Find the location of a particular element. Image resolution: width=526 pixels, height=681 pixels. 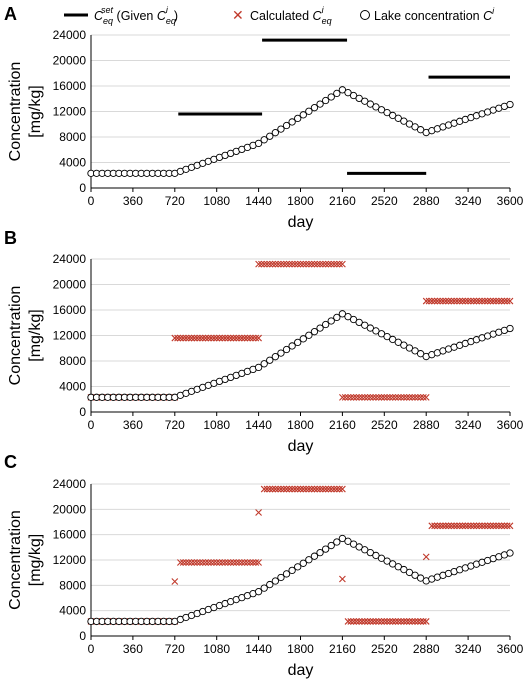

y-tick-label: 16000 is located at coordinates (70, 86).